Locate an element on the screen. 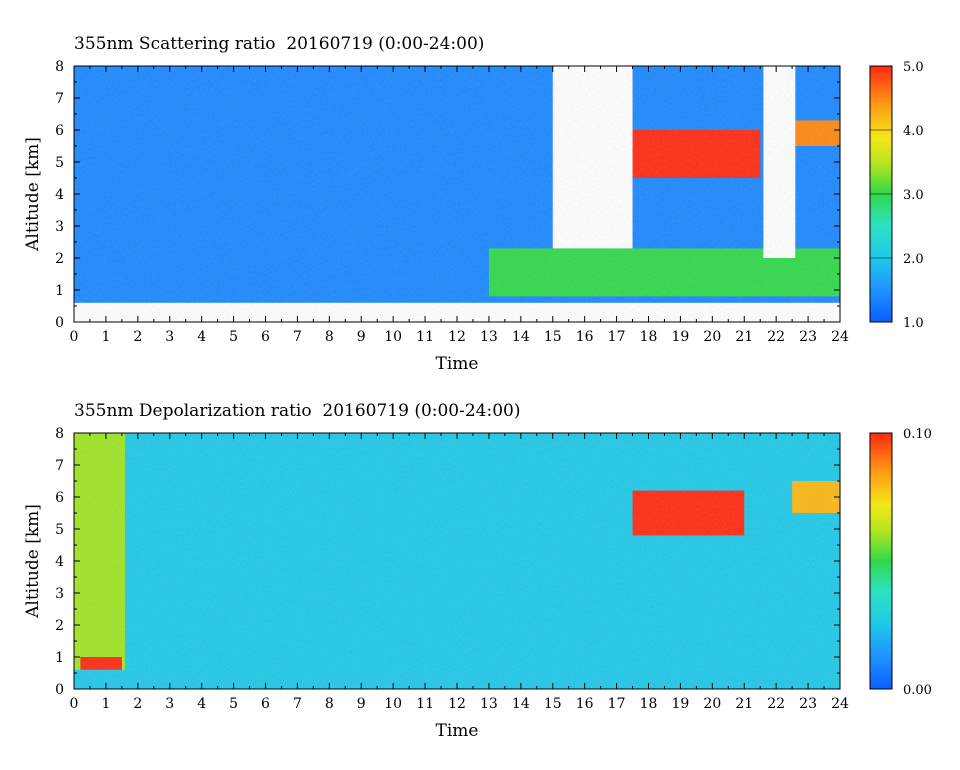 The width and height of the screenshot is (960, 770). colorbar-tick-label: 2.0 is located at coordinates (913, 259).